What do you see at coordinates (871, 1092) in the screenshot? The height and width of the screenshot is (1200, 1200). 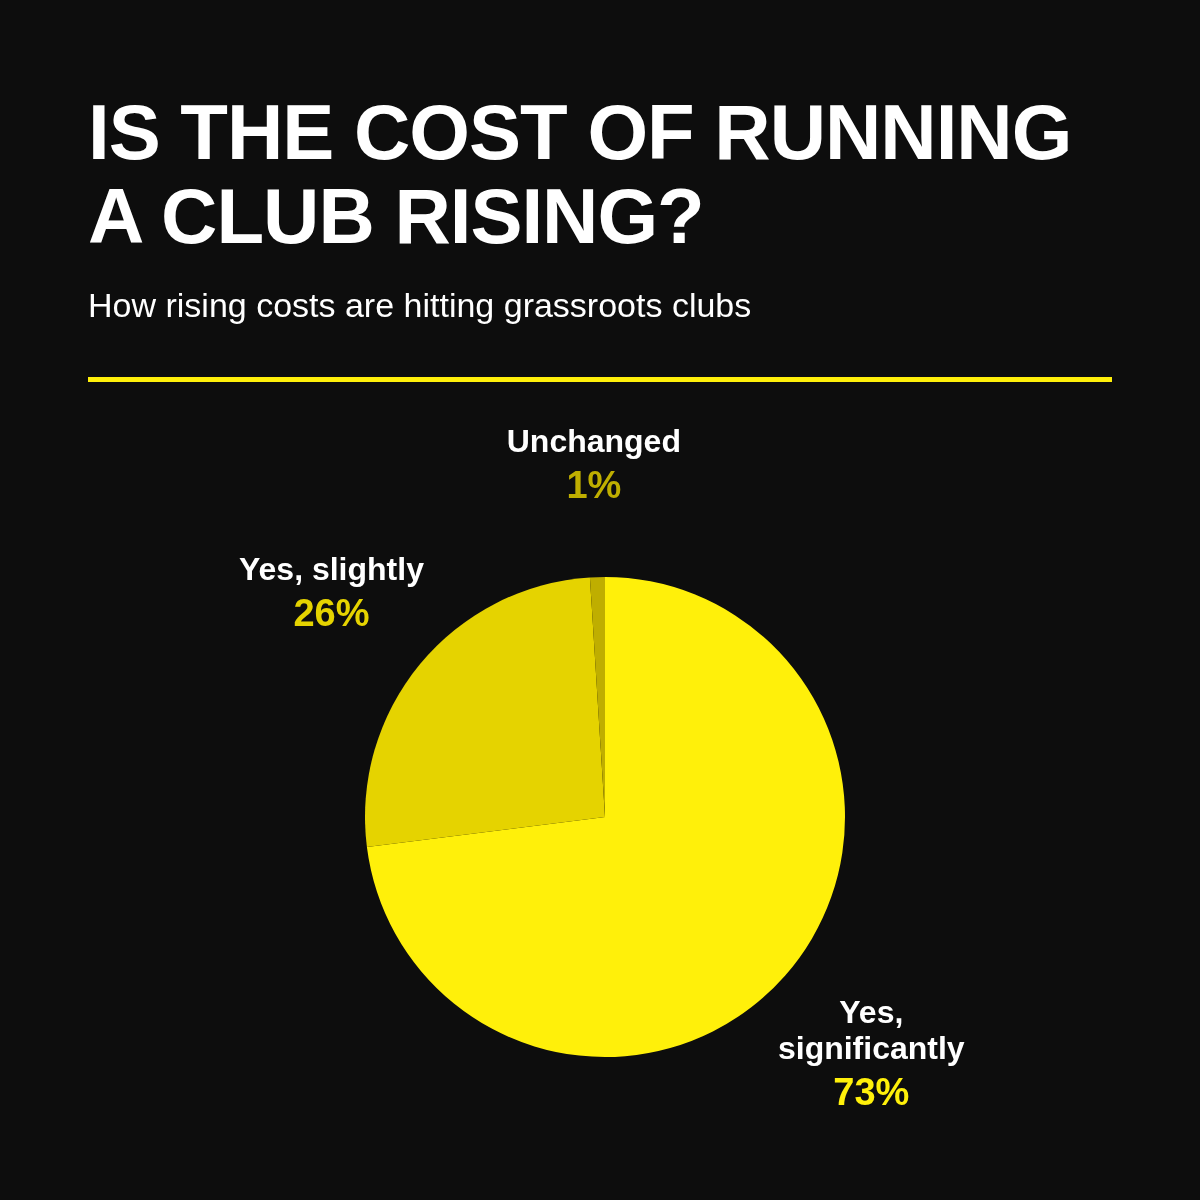 I see `data-label: 73%` at bounding box center [871, 1092].